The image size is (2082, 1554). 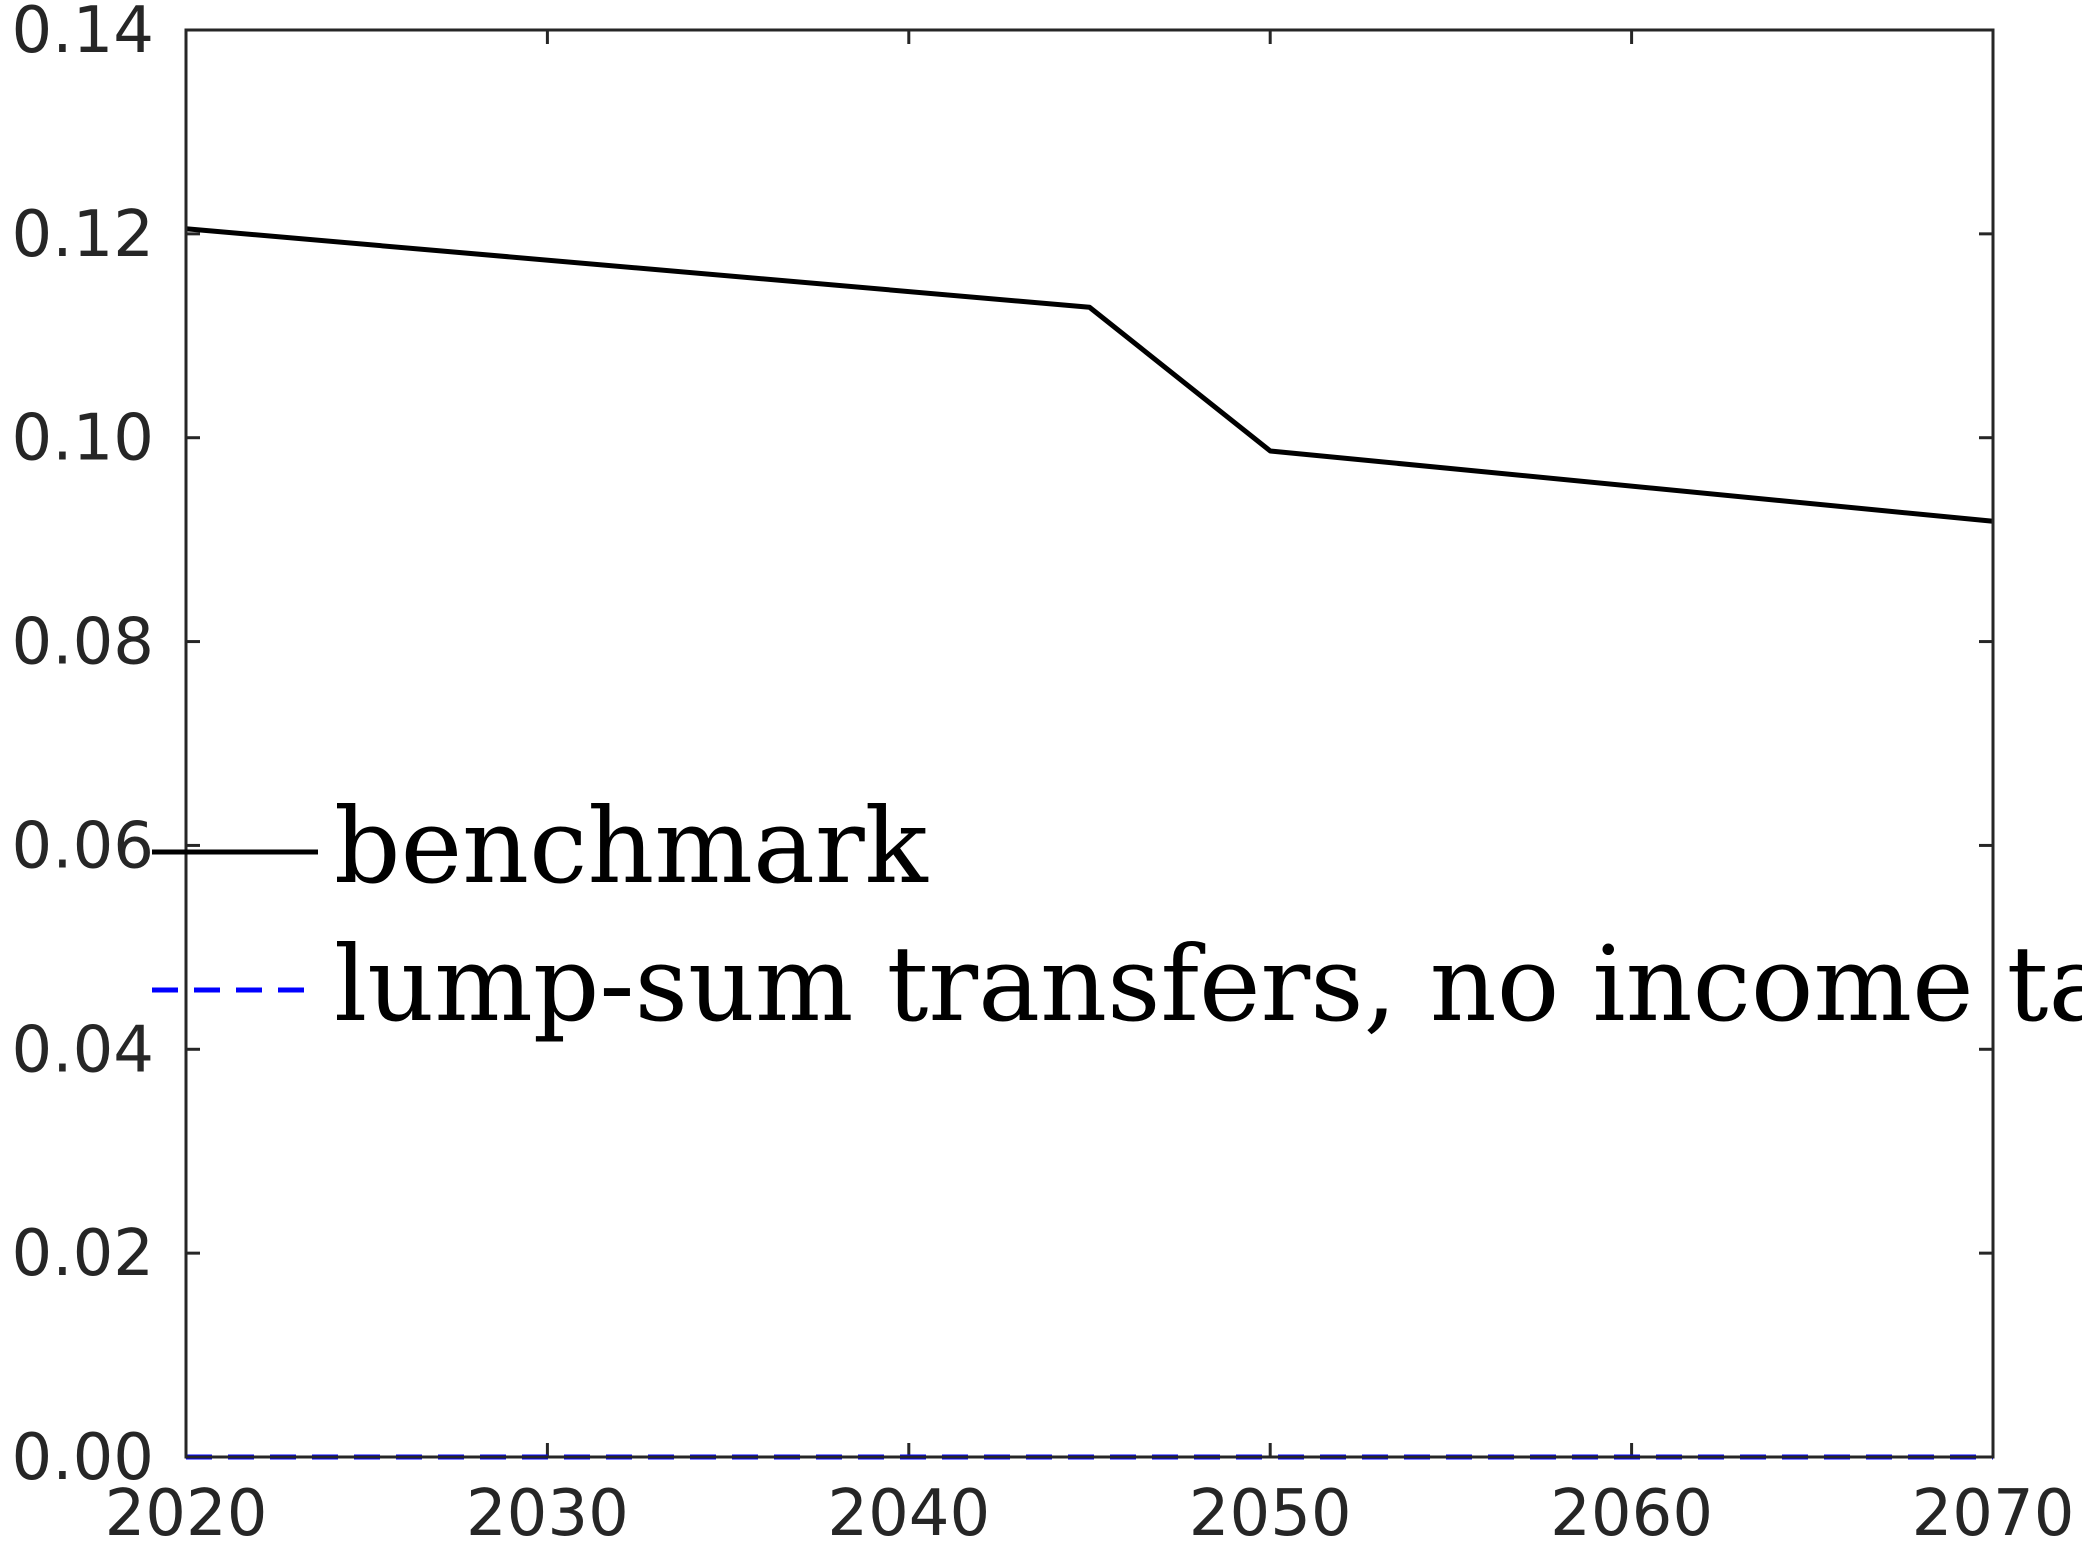 I want to click on x-tick-label: 2060, so click(x=1631, y=1514).